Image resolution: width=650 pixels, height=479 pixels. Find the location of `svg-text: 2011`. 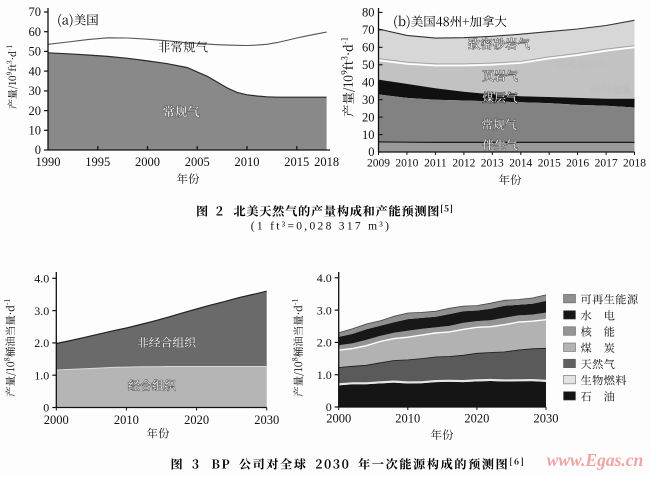

svg-text: 2011 is located at coordinates (435, 164).